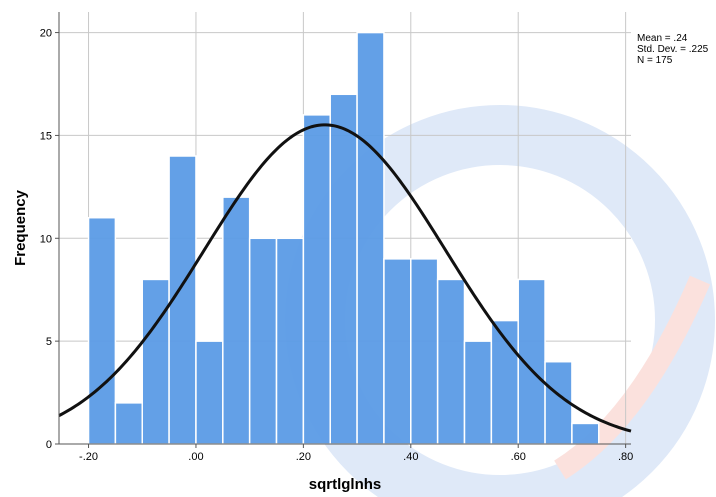  What do you see at coordinates (625, 457) in the screenshot?
I see `x-tick-label: .80` at bounding box center [625, 457].